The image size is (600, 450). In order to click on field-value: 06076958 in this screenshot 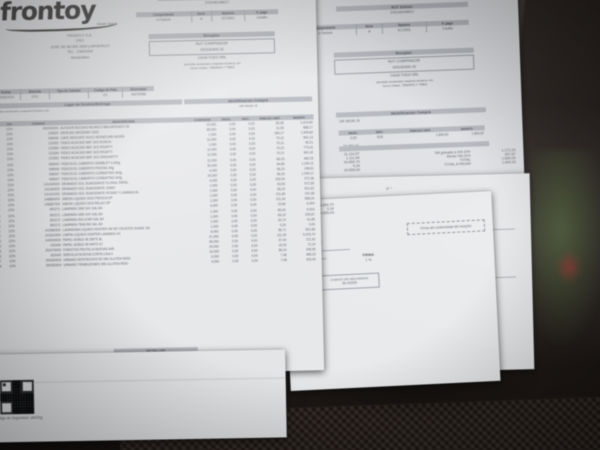, I will do `click(138, 94)`.